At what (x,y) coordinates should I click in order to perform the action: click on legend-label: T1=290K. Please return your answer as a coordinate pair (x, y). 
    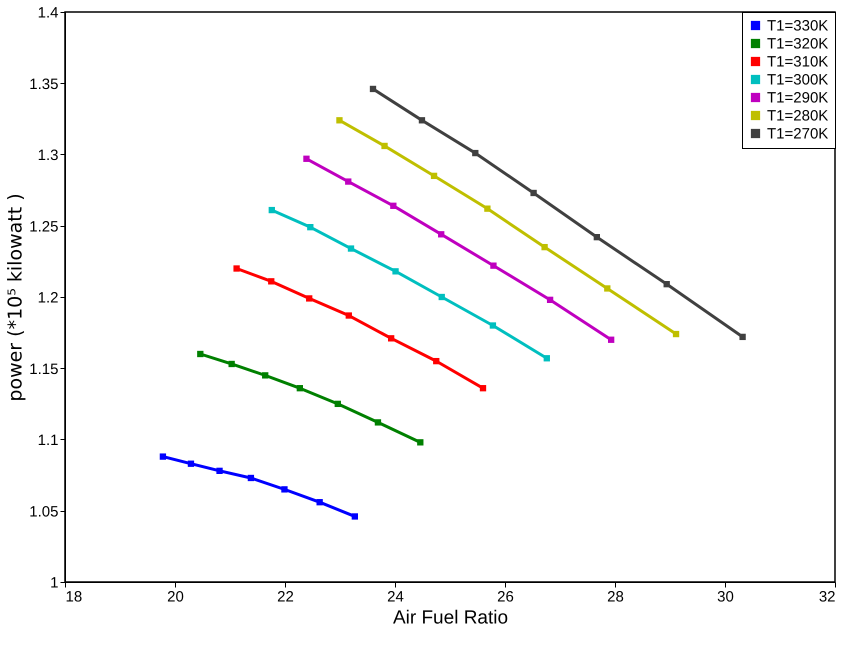
    Looking at the image, I should click on (797, 98).